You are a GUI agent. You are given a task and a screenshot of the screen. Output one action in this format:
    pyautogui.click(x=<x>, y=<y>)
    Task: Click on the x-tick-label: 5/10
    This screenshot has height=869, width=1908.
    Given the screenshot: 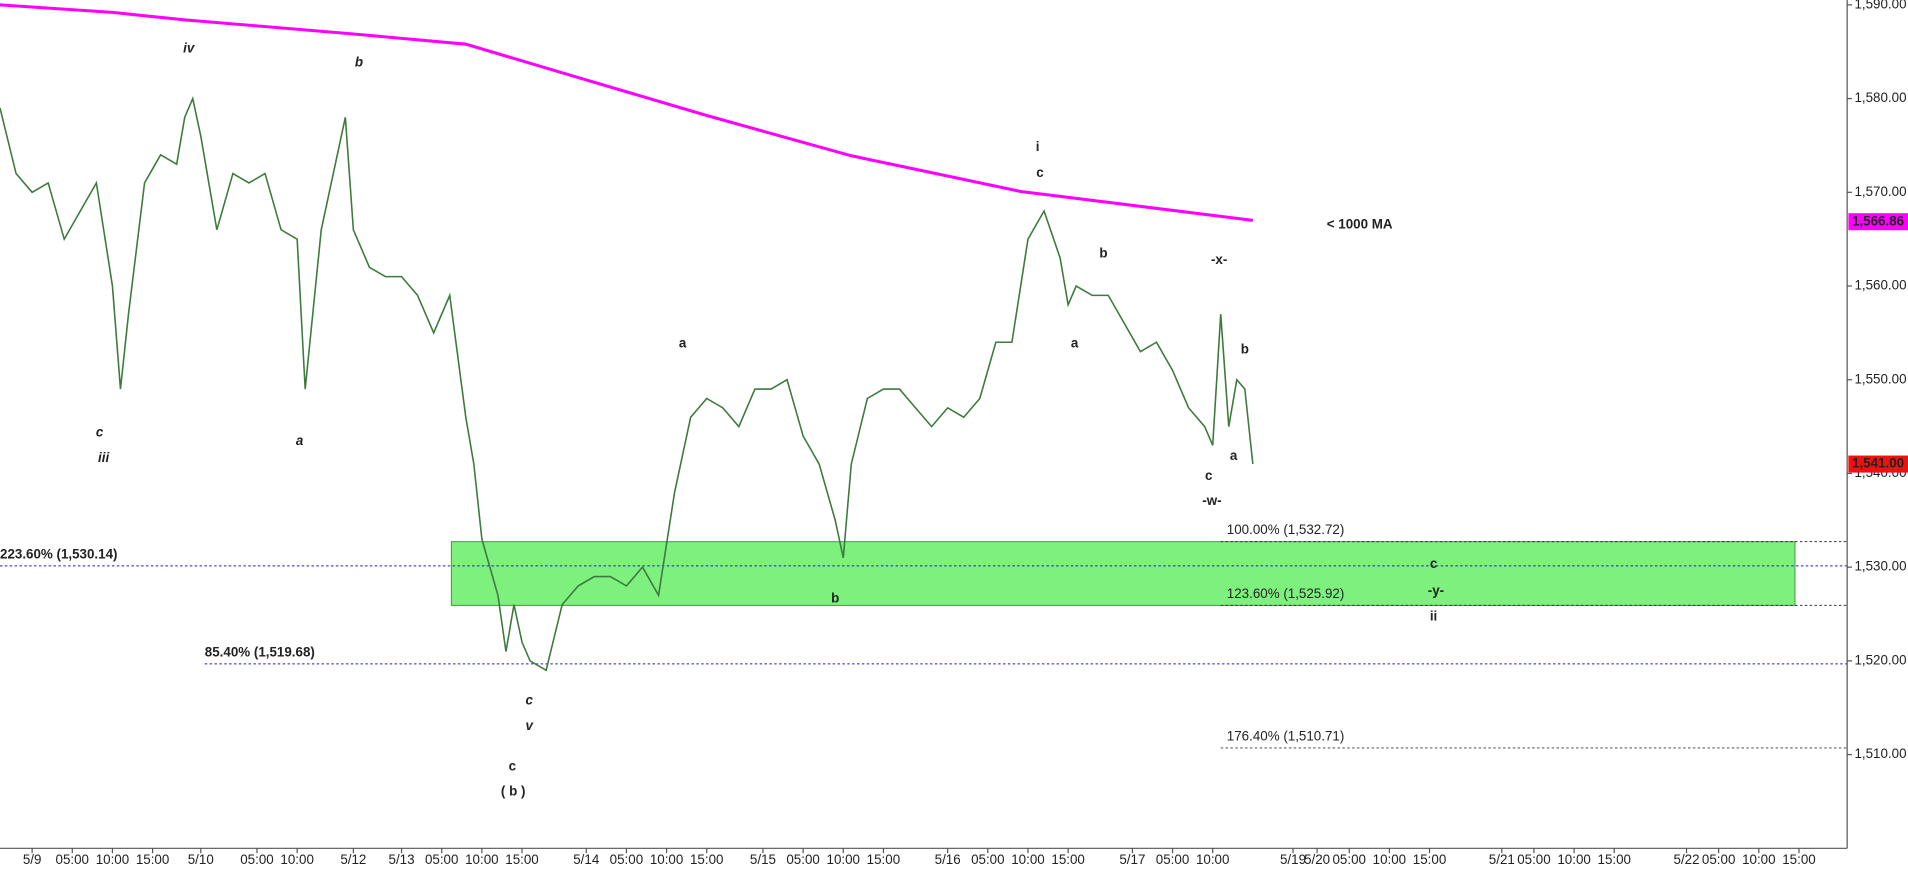 What is the action you would take?
    pyautogui.click(x=201, y=859)
    